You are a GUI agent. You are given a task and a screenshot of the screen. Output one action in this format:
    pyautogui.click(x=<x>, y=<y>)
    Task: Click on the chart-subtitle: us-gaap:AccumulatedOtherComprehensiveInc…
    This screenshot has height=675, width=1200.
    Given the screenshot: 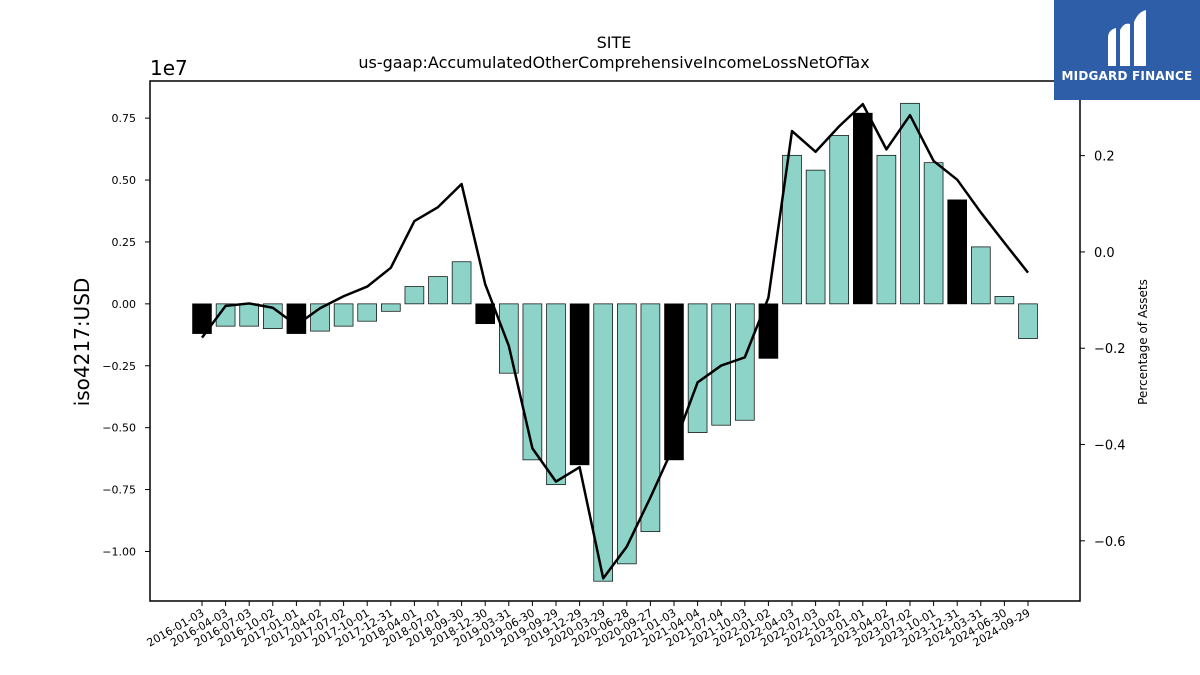 What is the action you would take?
    pyautogui.click(x=613, y=62)
    